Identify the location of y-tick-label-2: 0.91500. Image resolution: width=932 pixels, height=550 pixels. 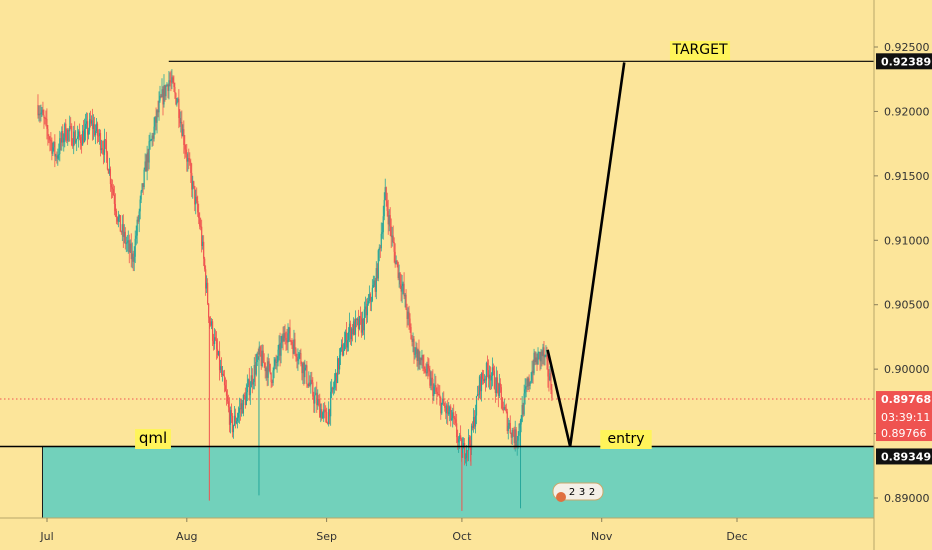
(907, 176).